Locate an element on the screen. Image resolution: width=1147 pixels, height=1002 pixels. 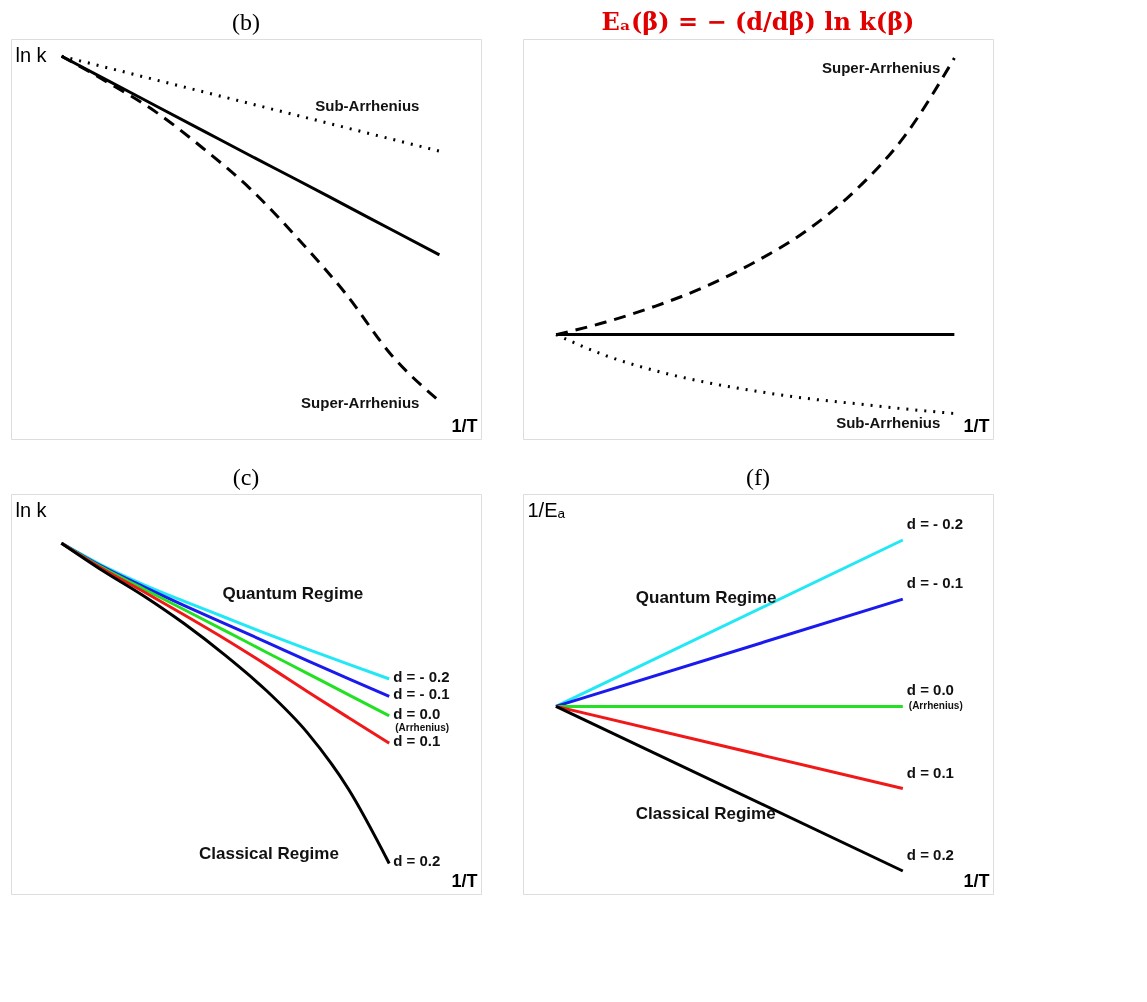
y-axis-title: 1/Eₐ is located at coordinates (546, 509).